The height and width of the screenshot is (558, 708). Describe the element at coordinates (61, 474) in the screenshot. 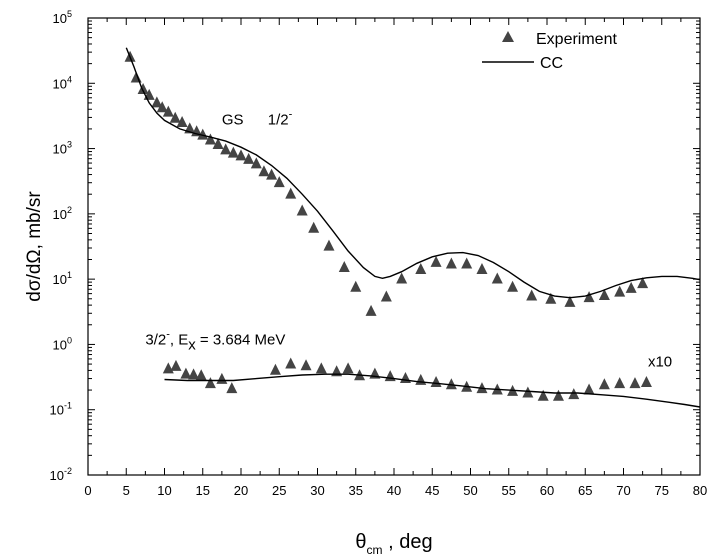

I see `y-tick-label: 10⁻²` at that location.